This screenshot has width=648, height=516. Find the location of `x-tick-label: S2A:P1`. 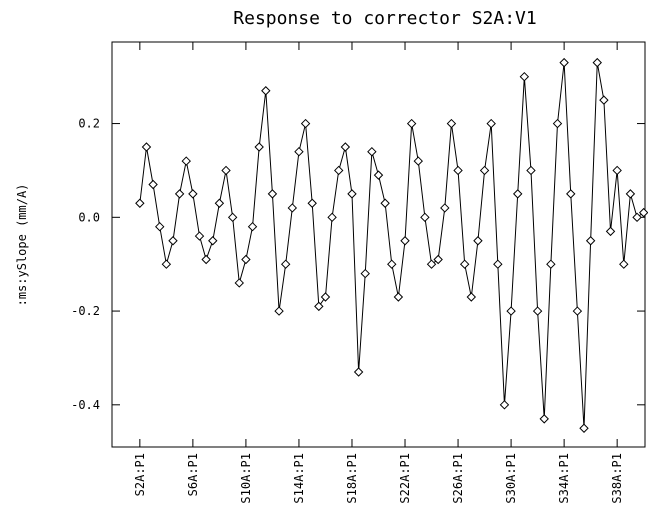

x-tick-label: S2A:P1 is located at coordinates (140, 474).